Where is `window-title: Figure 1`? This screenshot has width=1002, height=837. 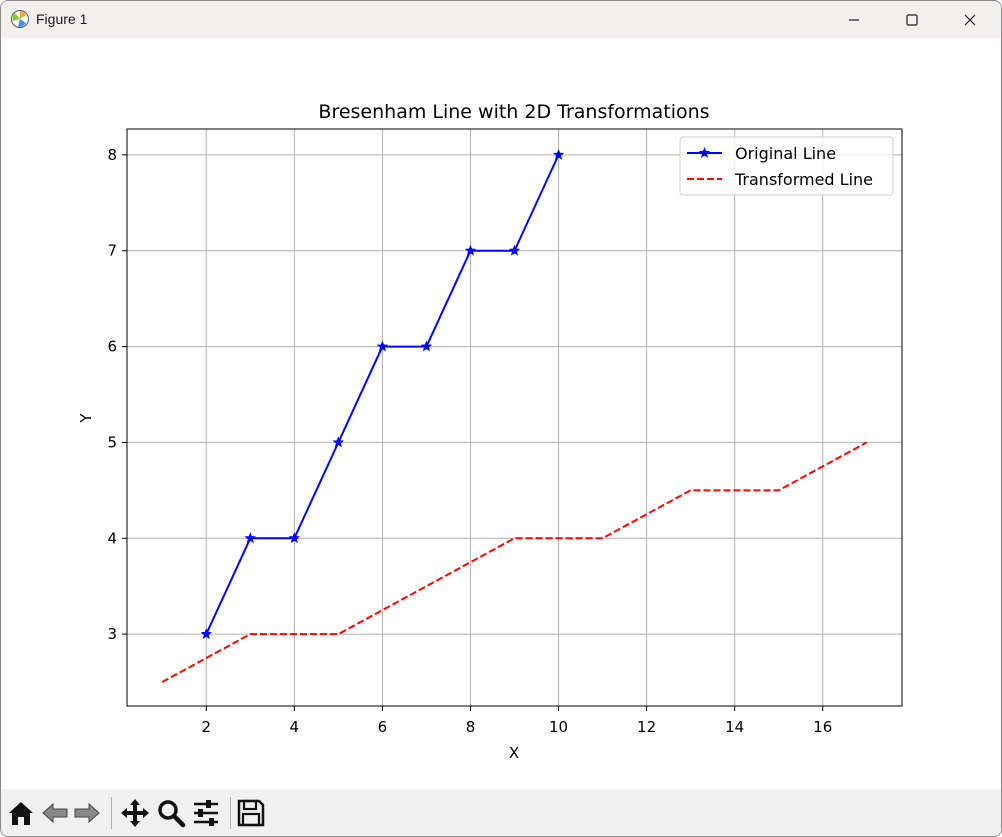
window-title: Figure 1 is located at coordinates (62, 19).